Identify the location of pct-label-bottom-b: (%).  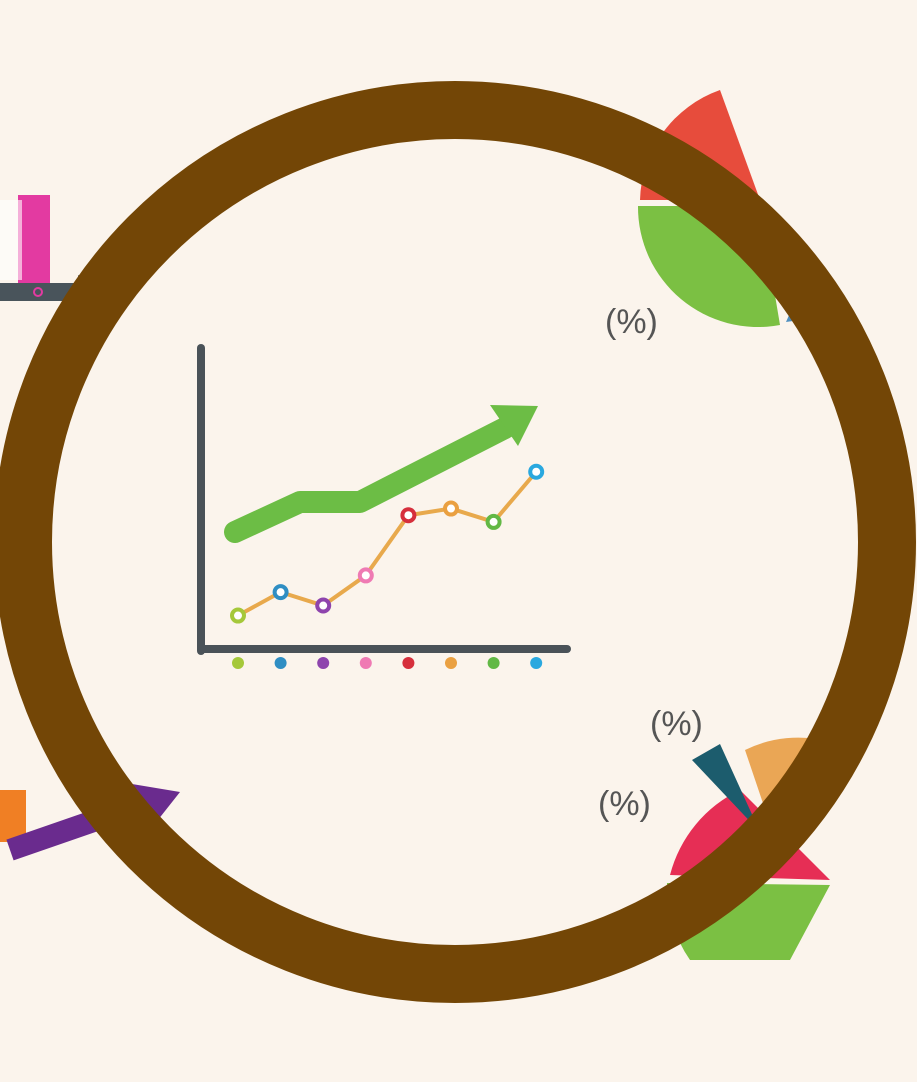
(624, 804).